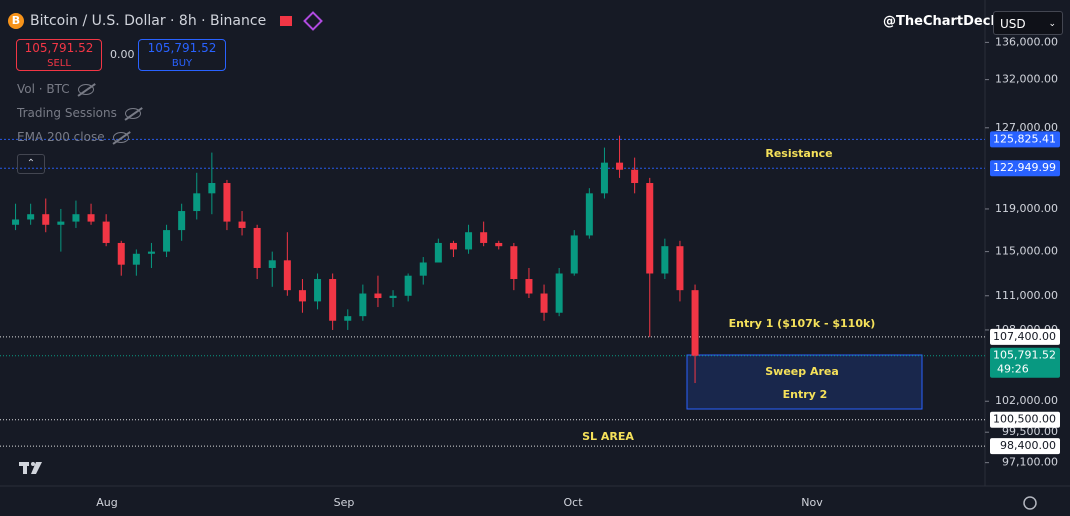 Image resolution: width=1070 pixels, height=516 pixels. What do you see at coordinates (1026, 79) in the screenshot?
I see `y-tick-label: 132,000.00` at bounding box center [1026, 79].